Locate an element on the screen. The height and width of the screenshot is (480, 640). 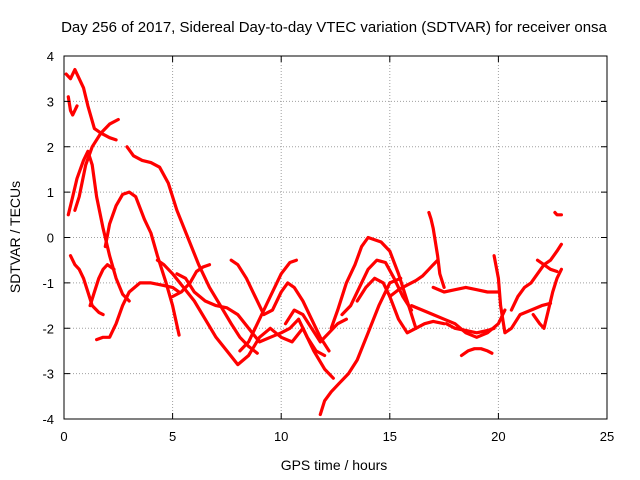
x-axis-label: GPS time / hours is located at coordinates (334, 465).